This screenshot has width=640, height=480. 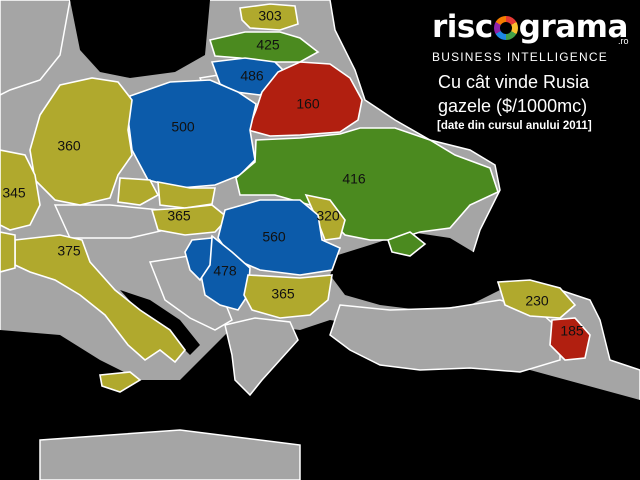 I want to click on label-germany: 360, so click(x=69, y=146).